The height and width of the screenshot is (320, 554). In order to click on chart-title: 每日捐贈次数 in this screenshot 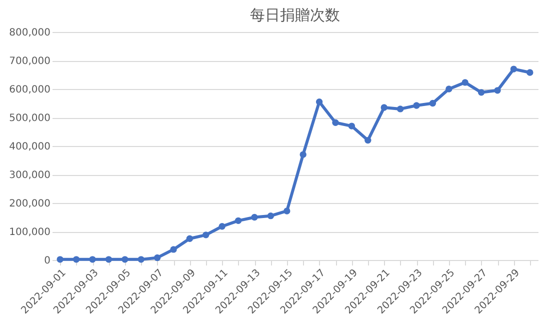, I will do `click(295, 15)`.